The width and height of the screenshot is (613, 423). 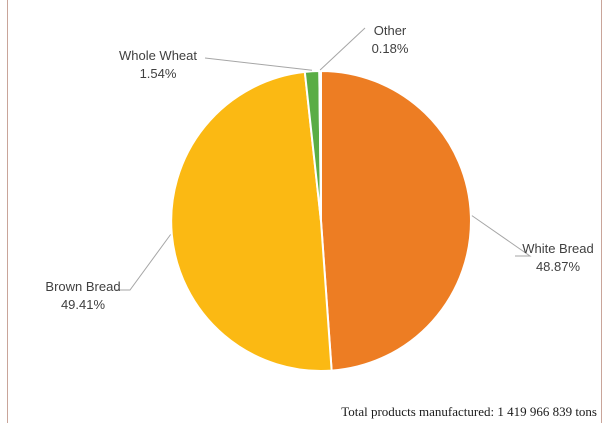 I want to click on leader-line-other, so click(x=342, y=49).